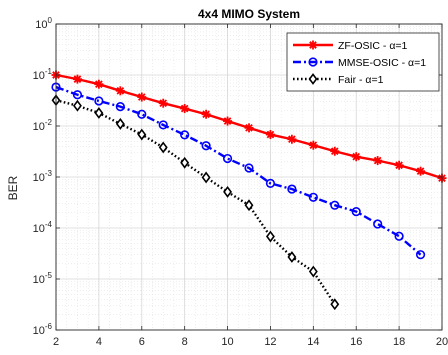  Describe the element at coordinates (399, 342) in the screenshot. I see `x-tick-label: 18` at that location.